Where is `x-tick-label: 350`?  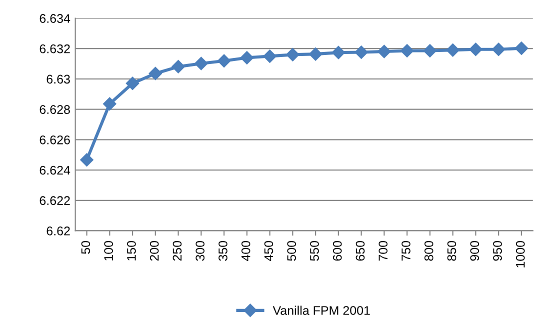 x-tick-label: 350 is located at coordinates (223, 250).